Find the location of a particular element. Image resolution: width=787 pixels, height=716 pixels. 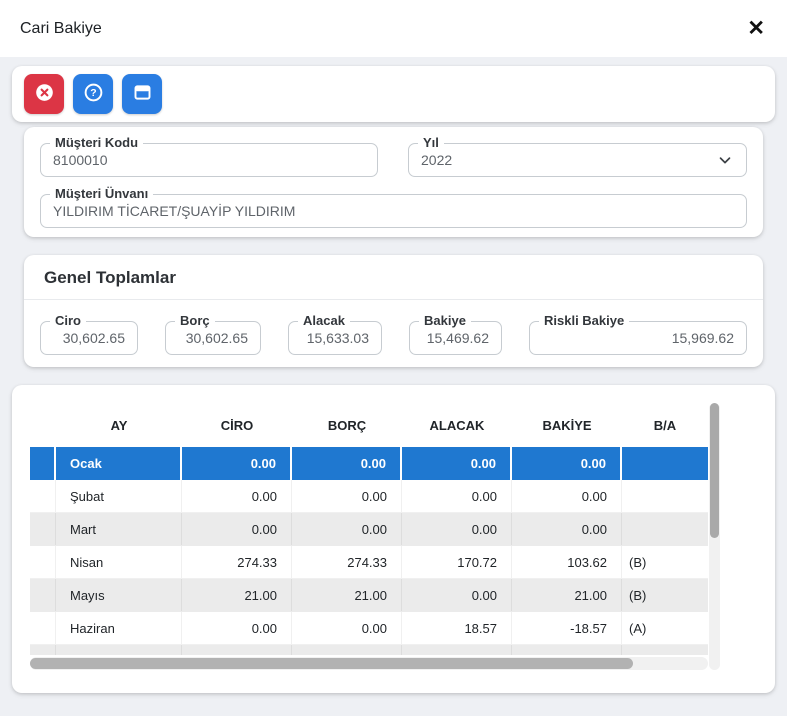

table-row-subat: Şubat 0.00 0.00 0.00 0.00 is located at coordinates (369, 496).